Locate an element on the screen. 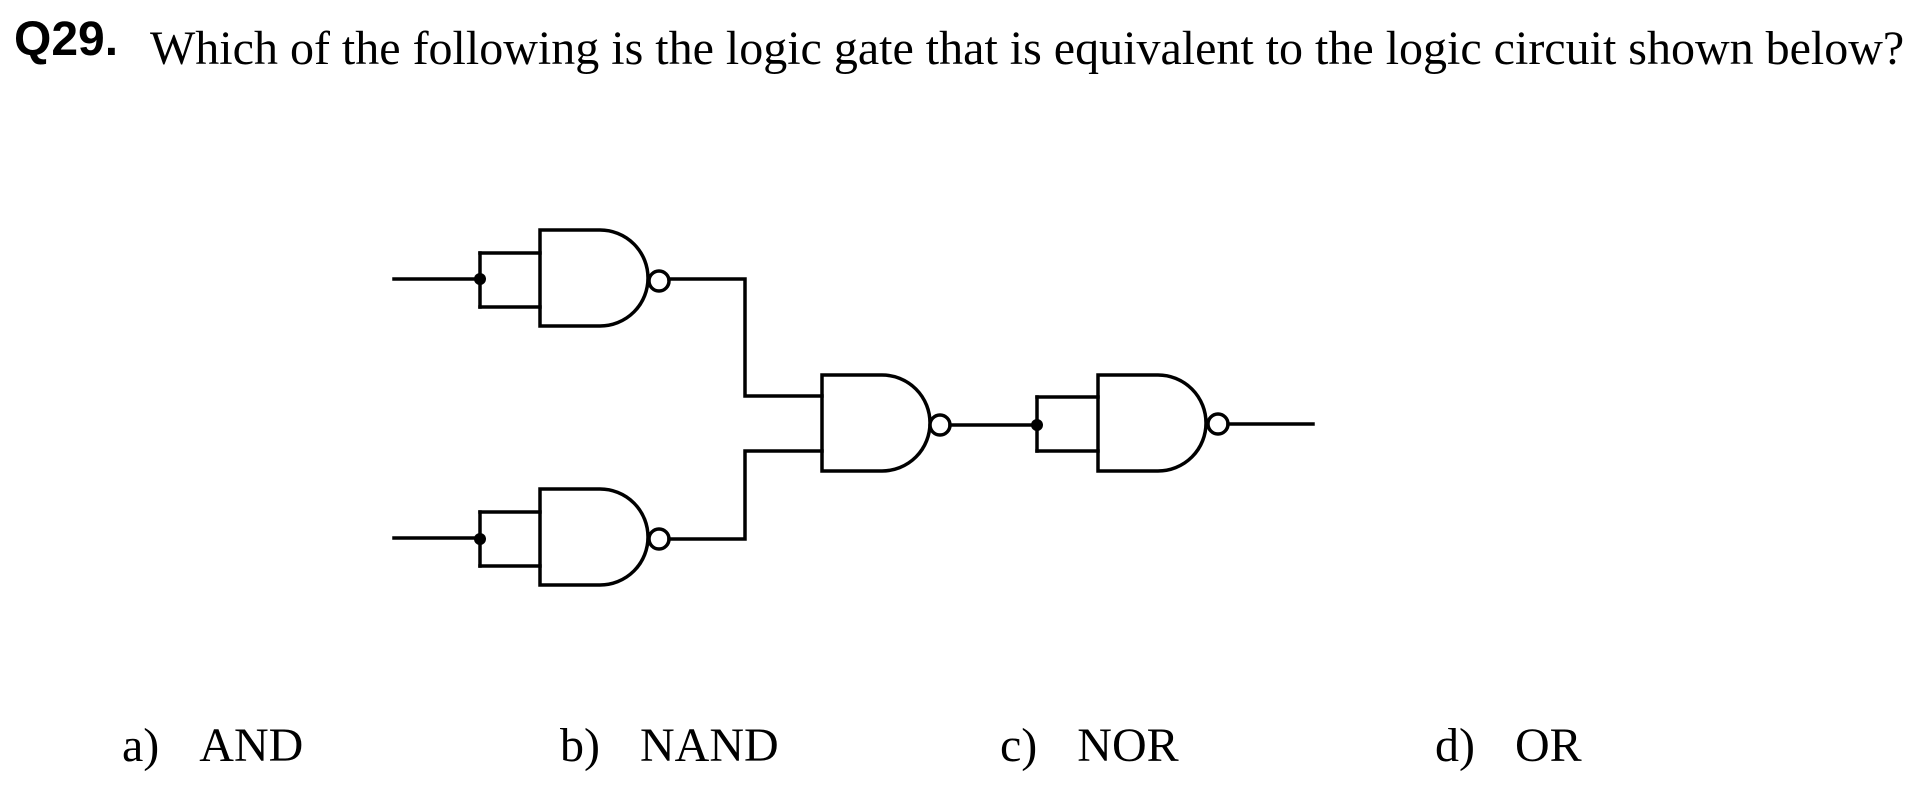  junction-dot-right is located at coordinates (1037, 425).